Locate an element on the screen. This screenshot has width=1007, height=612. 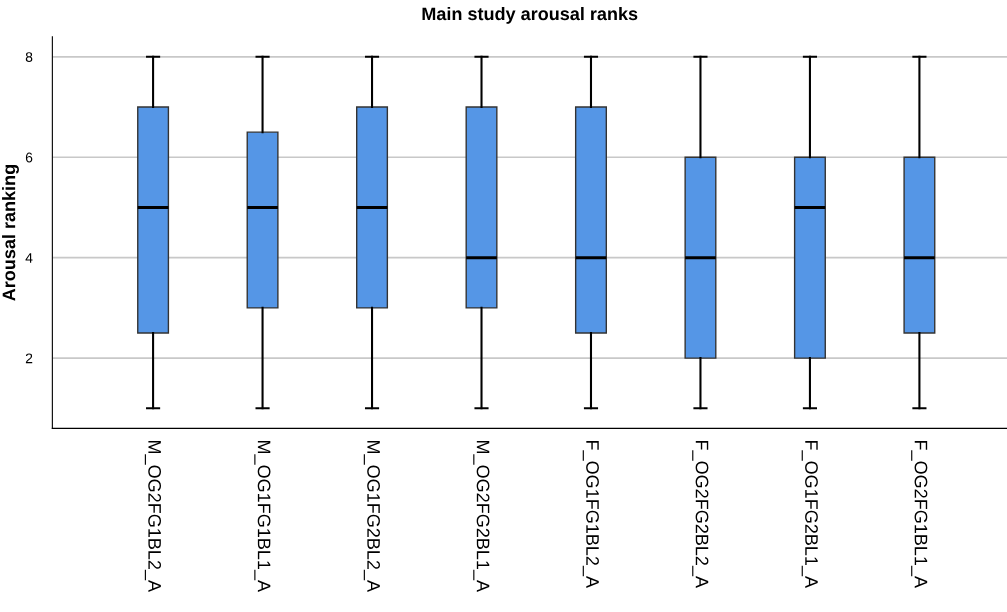
y-tick-label: 4 is located at coordinates (29, 258).